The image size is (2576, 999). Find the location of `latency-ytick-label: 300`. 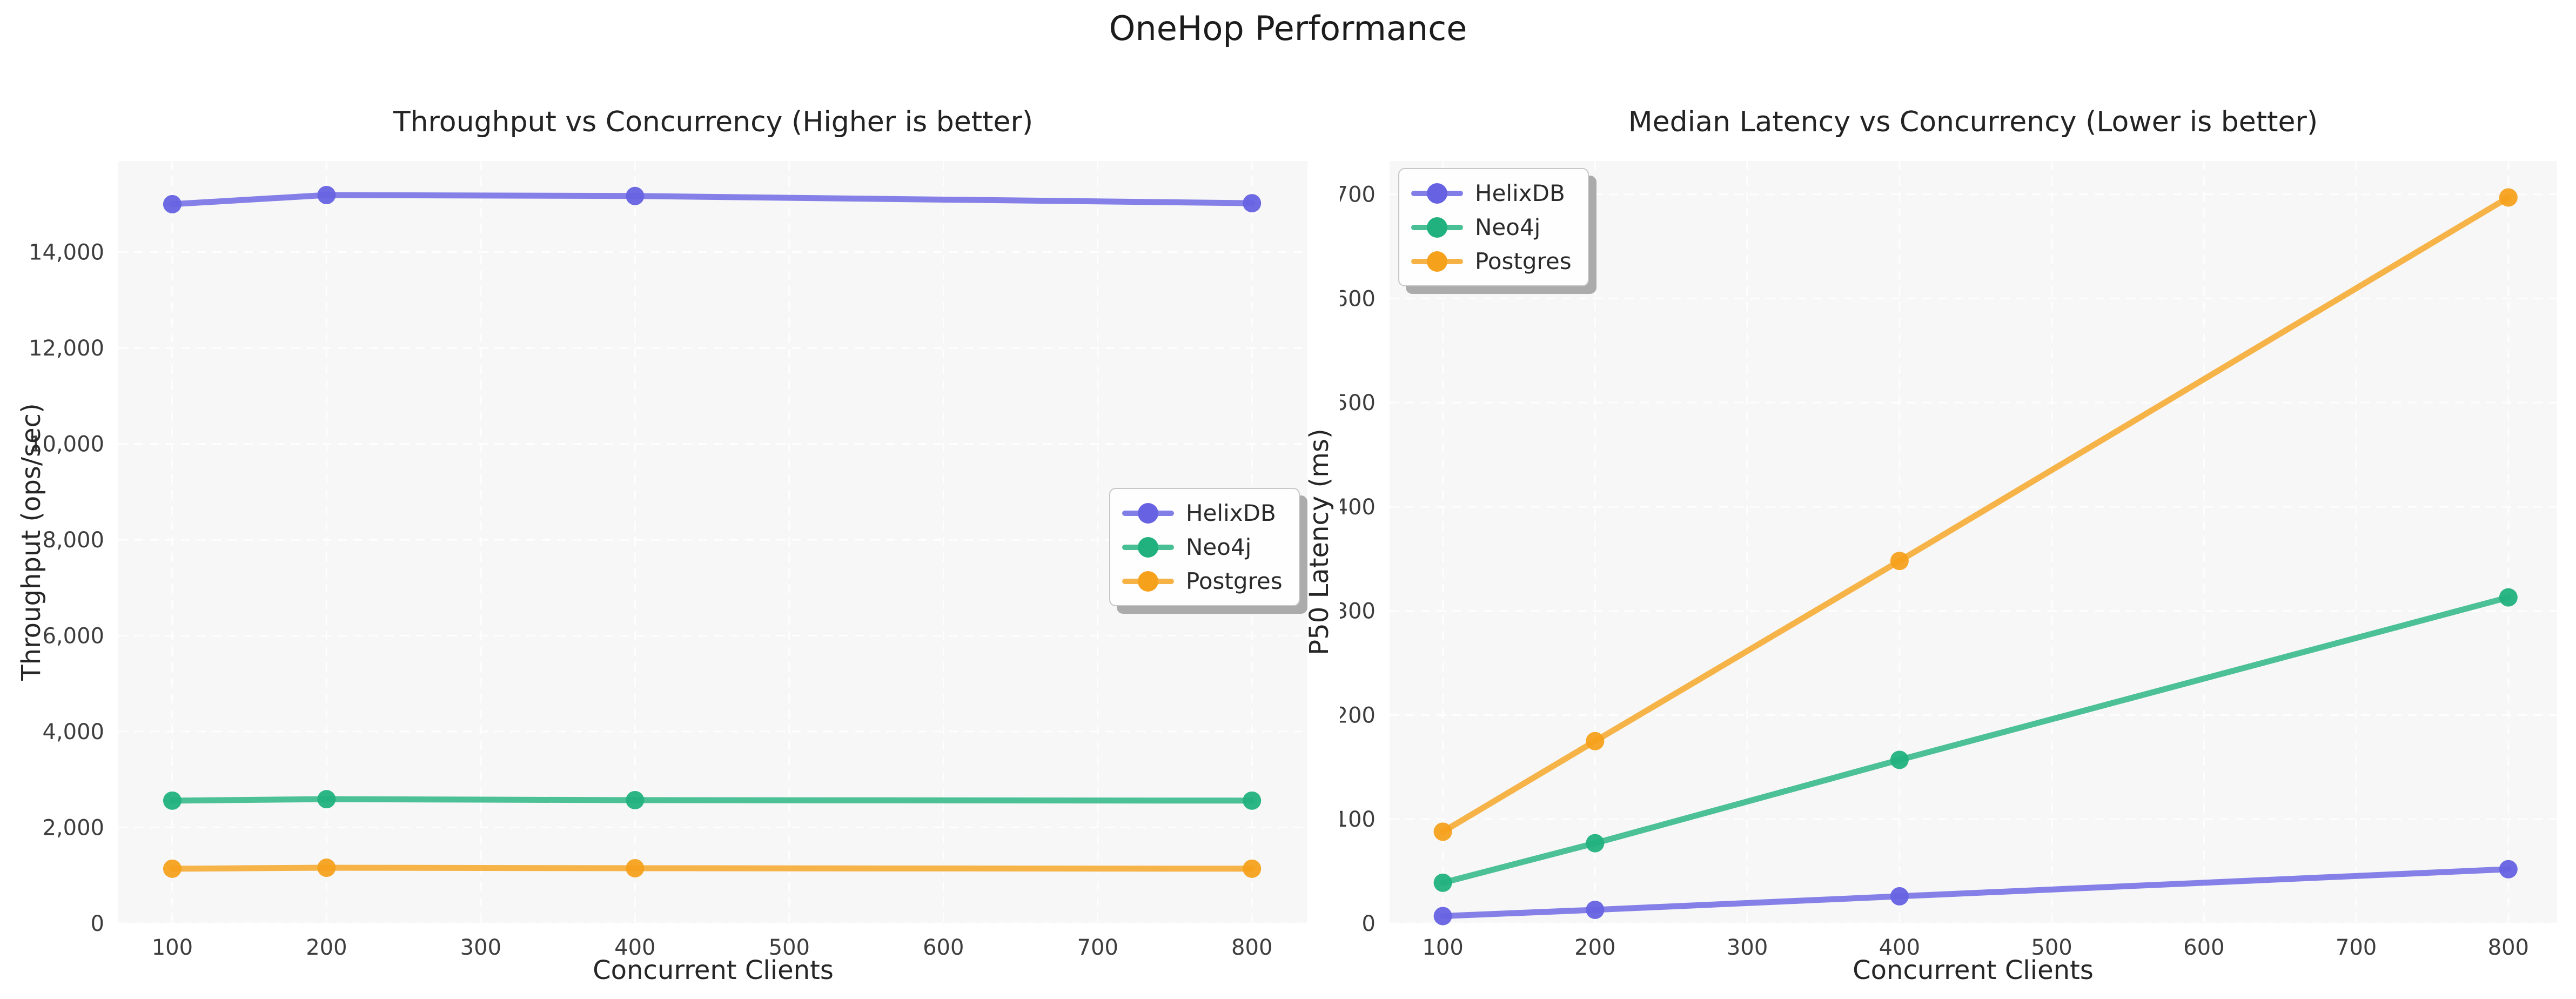

latency-ytick-label: 300 is located at coordinates (1358, 611).